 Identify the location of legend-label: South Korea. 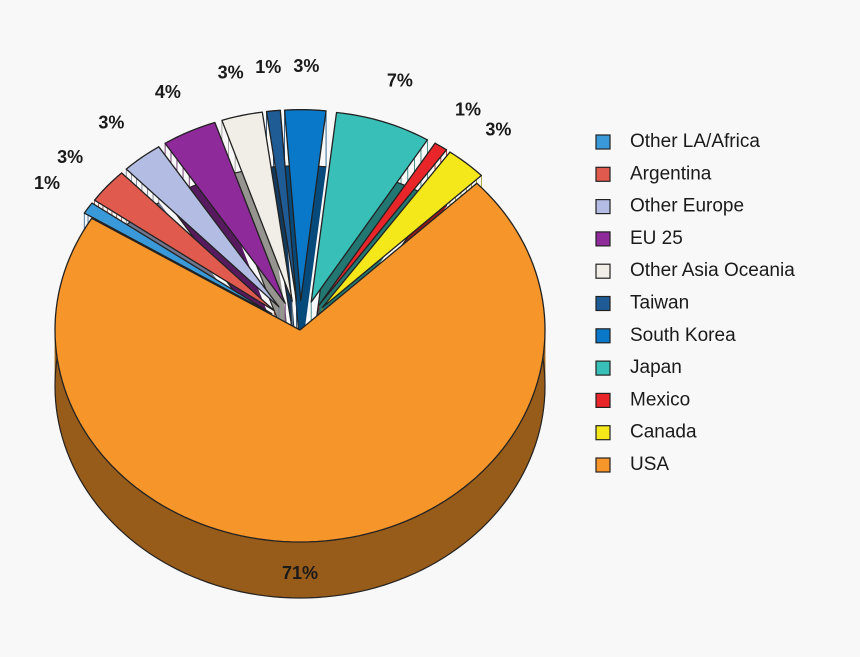
(683, 335).